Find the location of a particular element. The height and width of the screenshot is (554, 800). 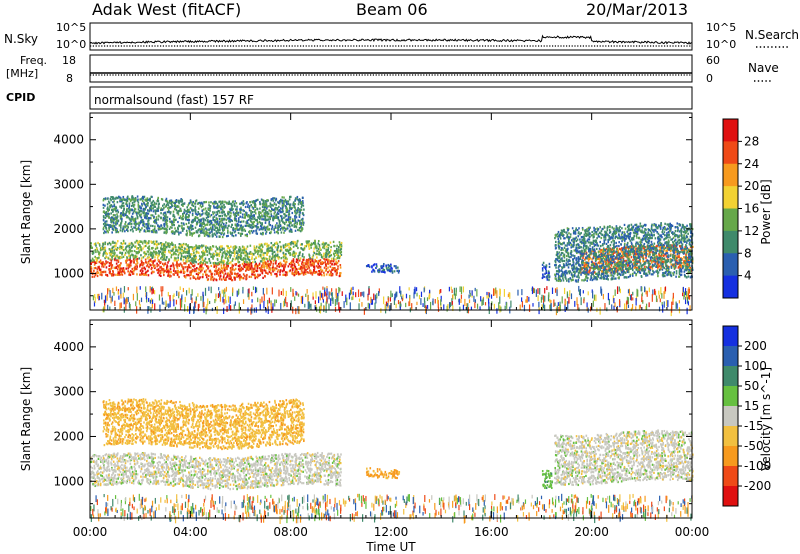

freq-tick-bottom: 8 is located at coordinates (69, 78).